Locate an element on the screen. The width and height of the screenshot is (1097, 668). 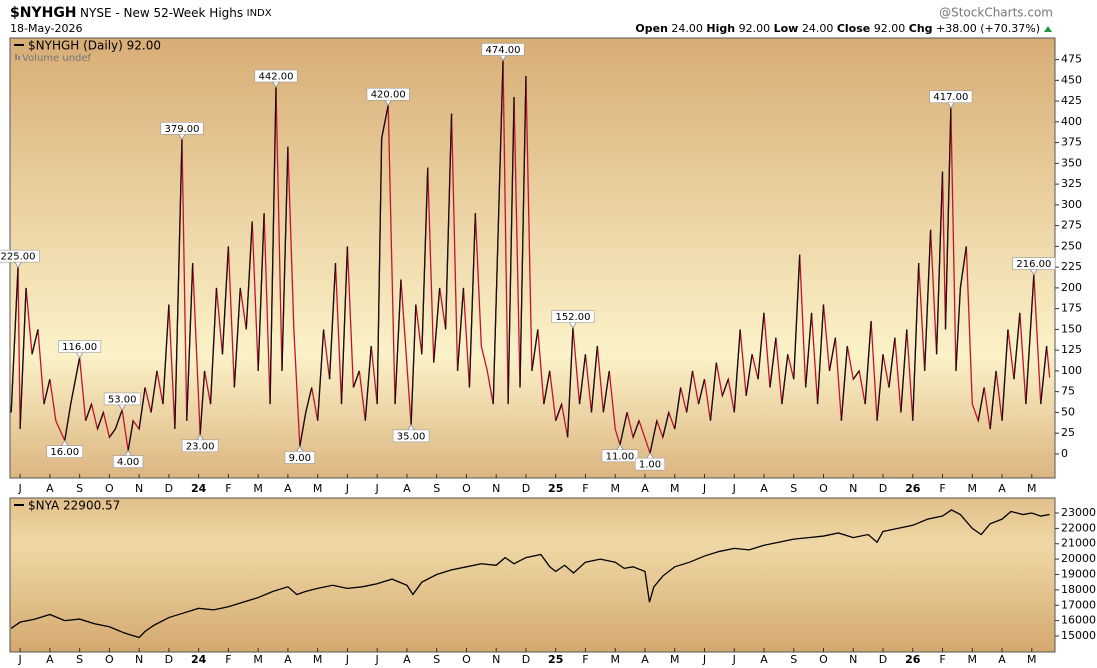
y-tick-label: 250 is located at coordinates (1071, 245).